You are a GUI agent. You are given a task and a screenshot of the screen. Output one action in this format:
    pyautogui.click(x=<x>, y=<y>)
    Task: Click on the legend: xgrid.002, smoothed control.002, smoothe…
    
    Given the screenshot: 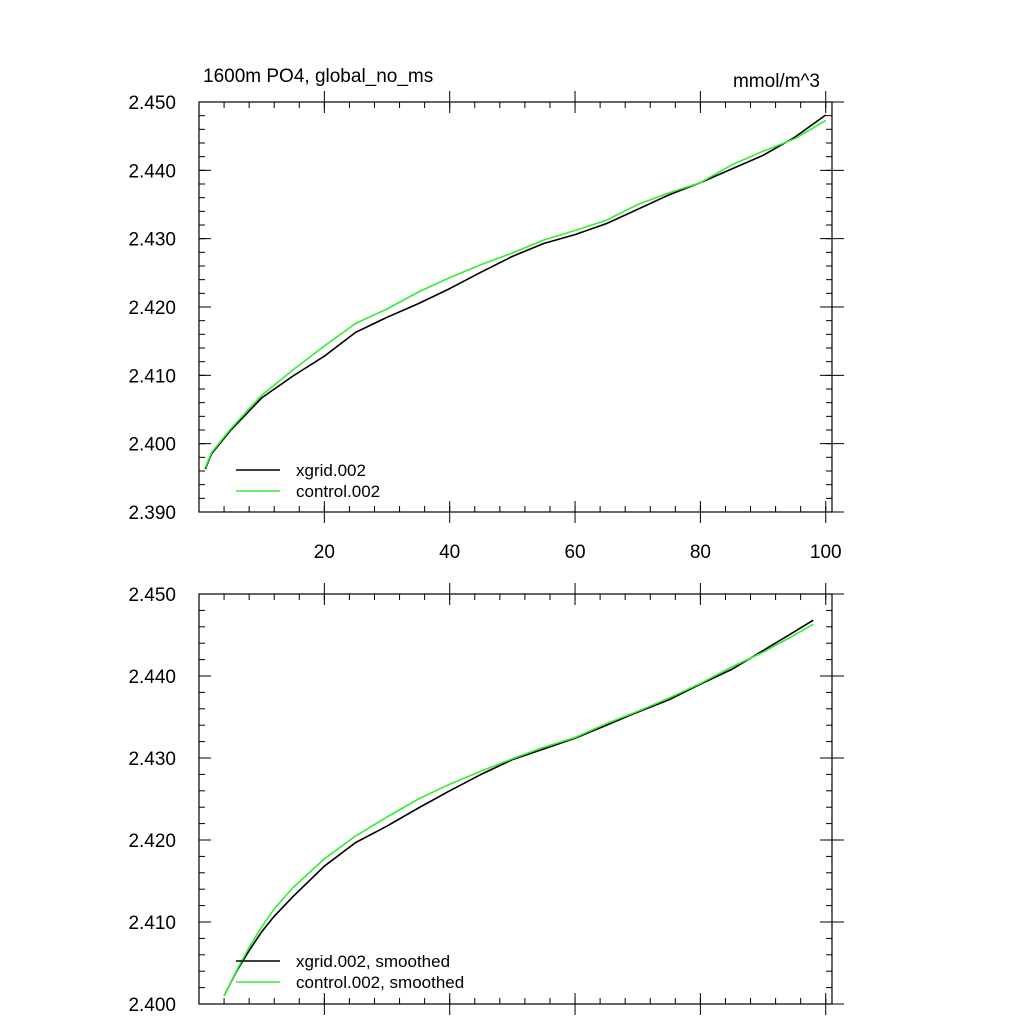 What is the action you would take?
    pyautogui.click(x=350, y=972)
    